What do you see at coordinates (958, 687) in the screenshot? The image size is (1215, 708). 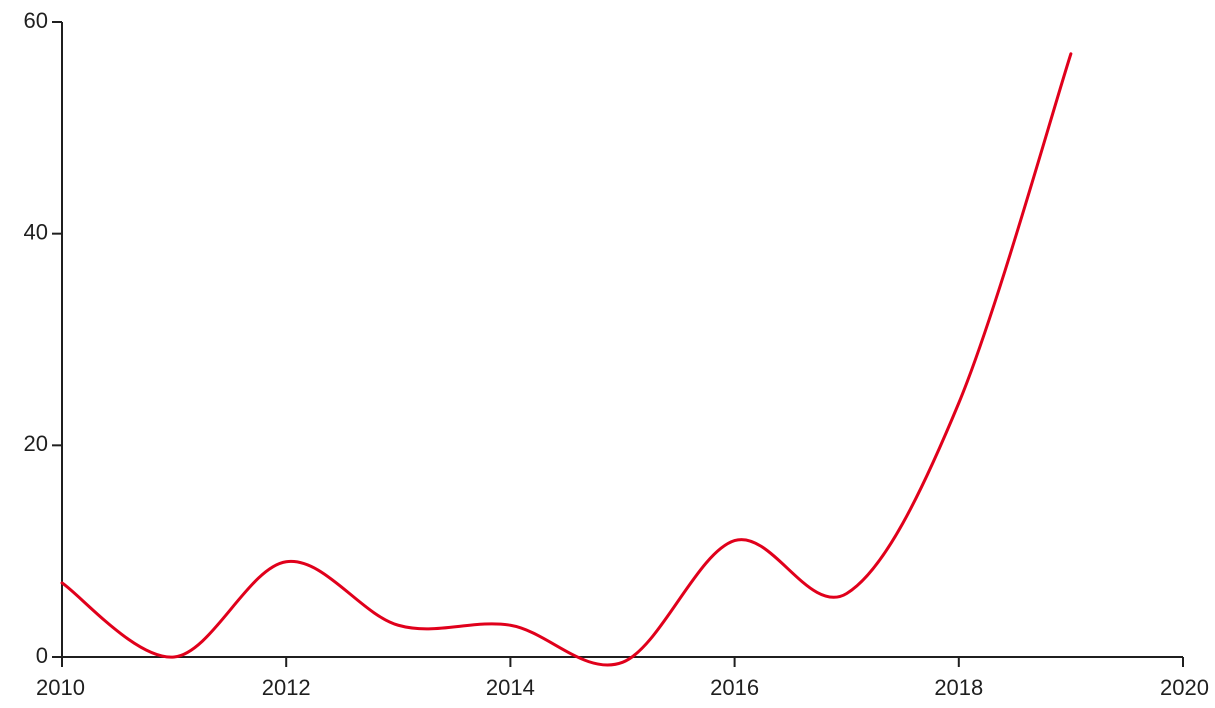 I see `x-tick-label: 2018` at bounding box center [958, 687].